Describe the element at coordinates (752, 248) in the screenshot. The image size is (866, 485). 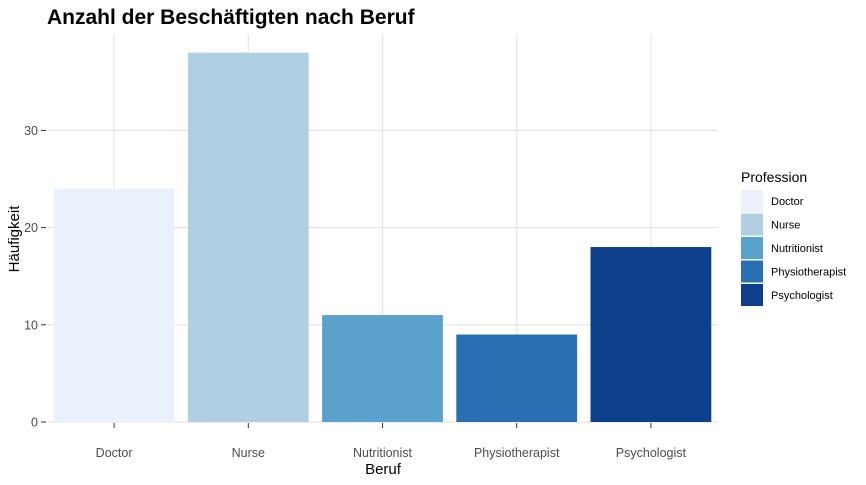
I see `legend-key-nutritionist` at that location.